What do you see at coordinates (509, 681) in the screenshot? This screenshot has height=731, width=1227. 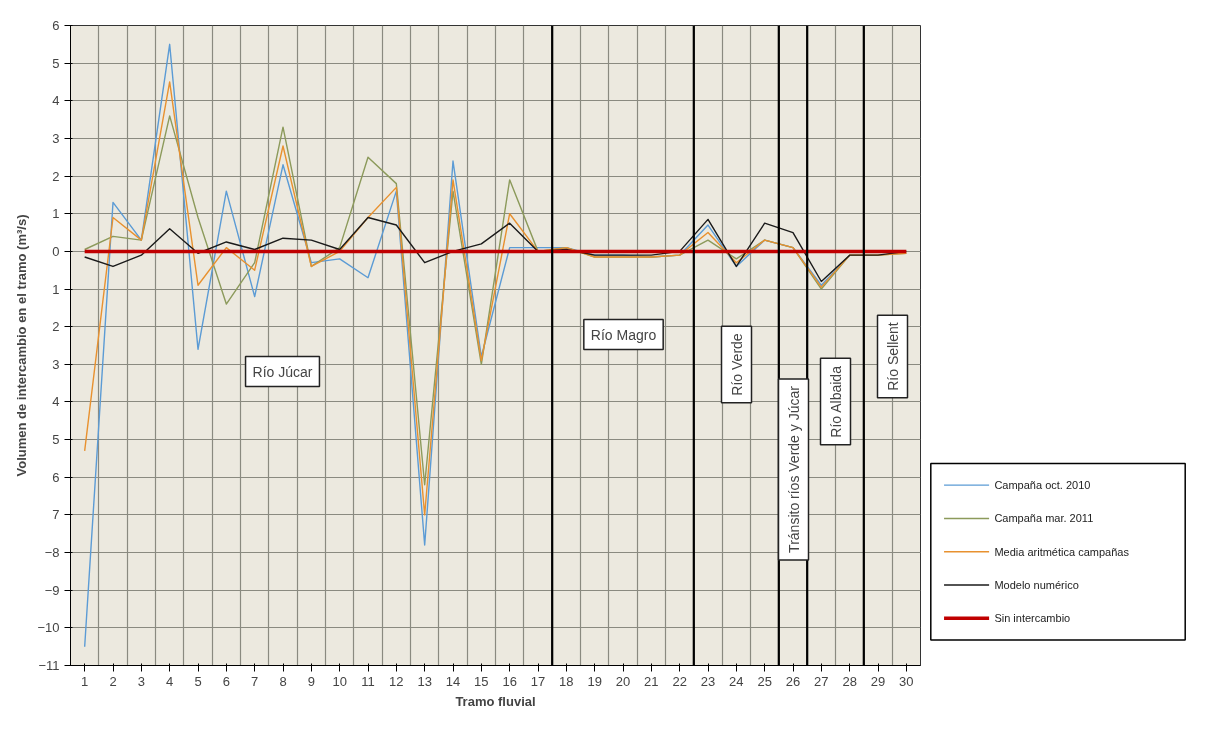 I see `x-tick-label: 16` at bounding box center [509, 681].